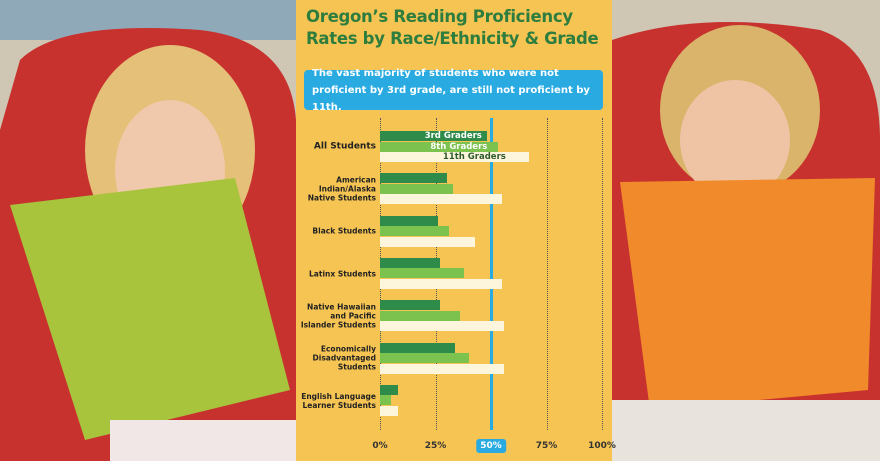 The height and width of the screenshot is (461, 880). Describe the element at coordinates (435, 446) in the screenshot. I see `x-tick-label: 25%` at that location.